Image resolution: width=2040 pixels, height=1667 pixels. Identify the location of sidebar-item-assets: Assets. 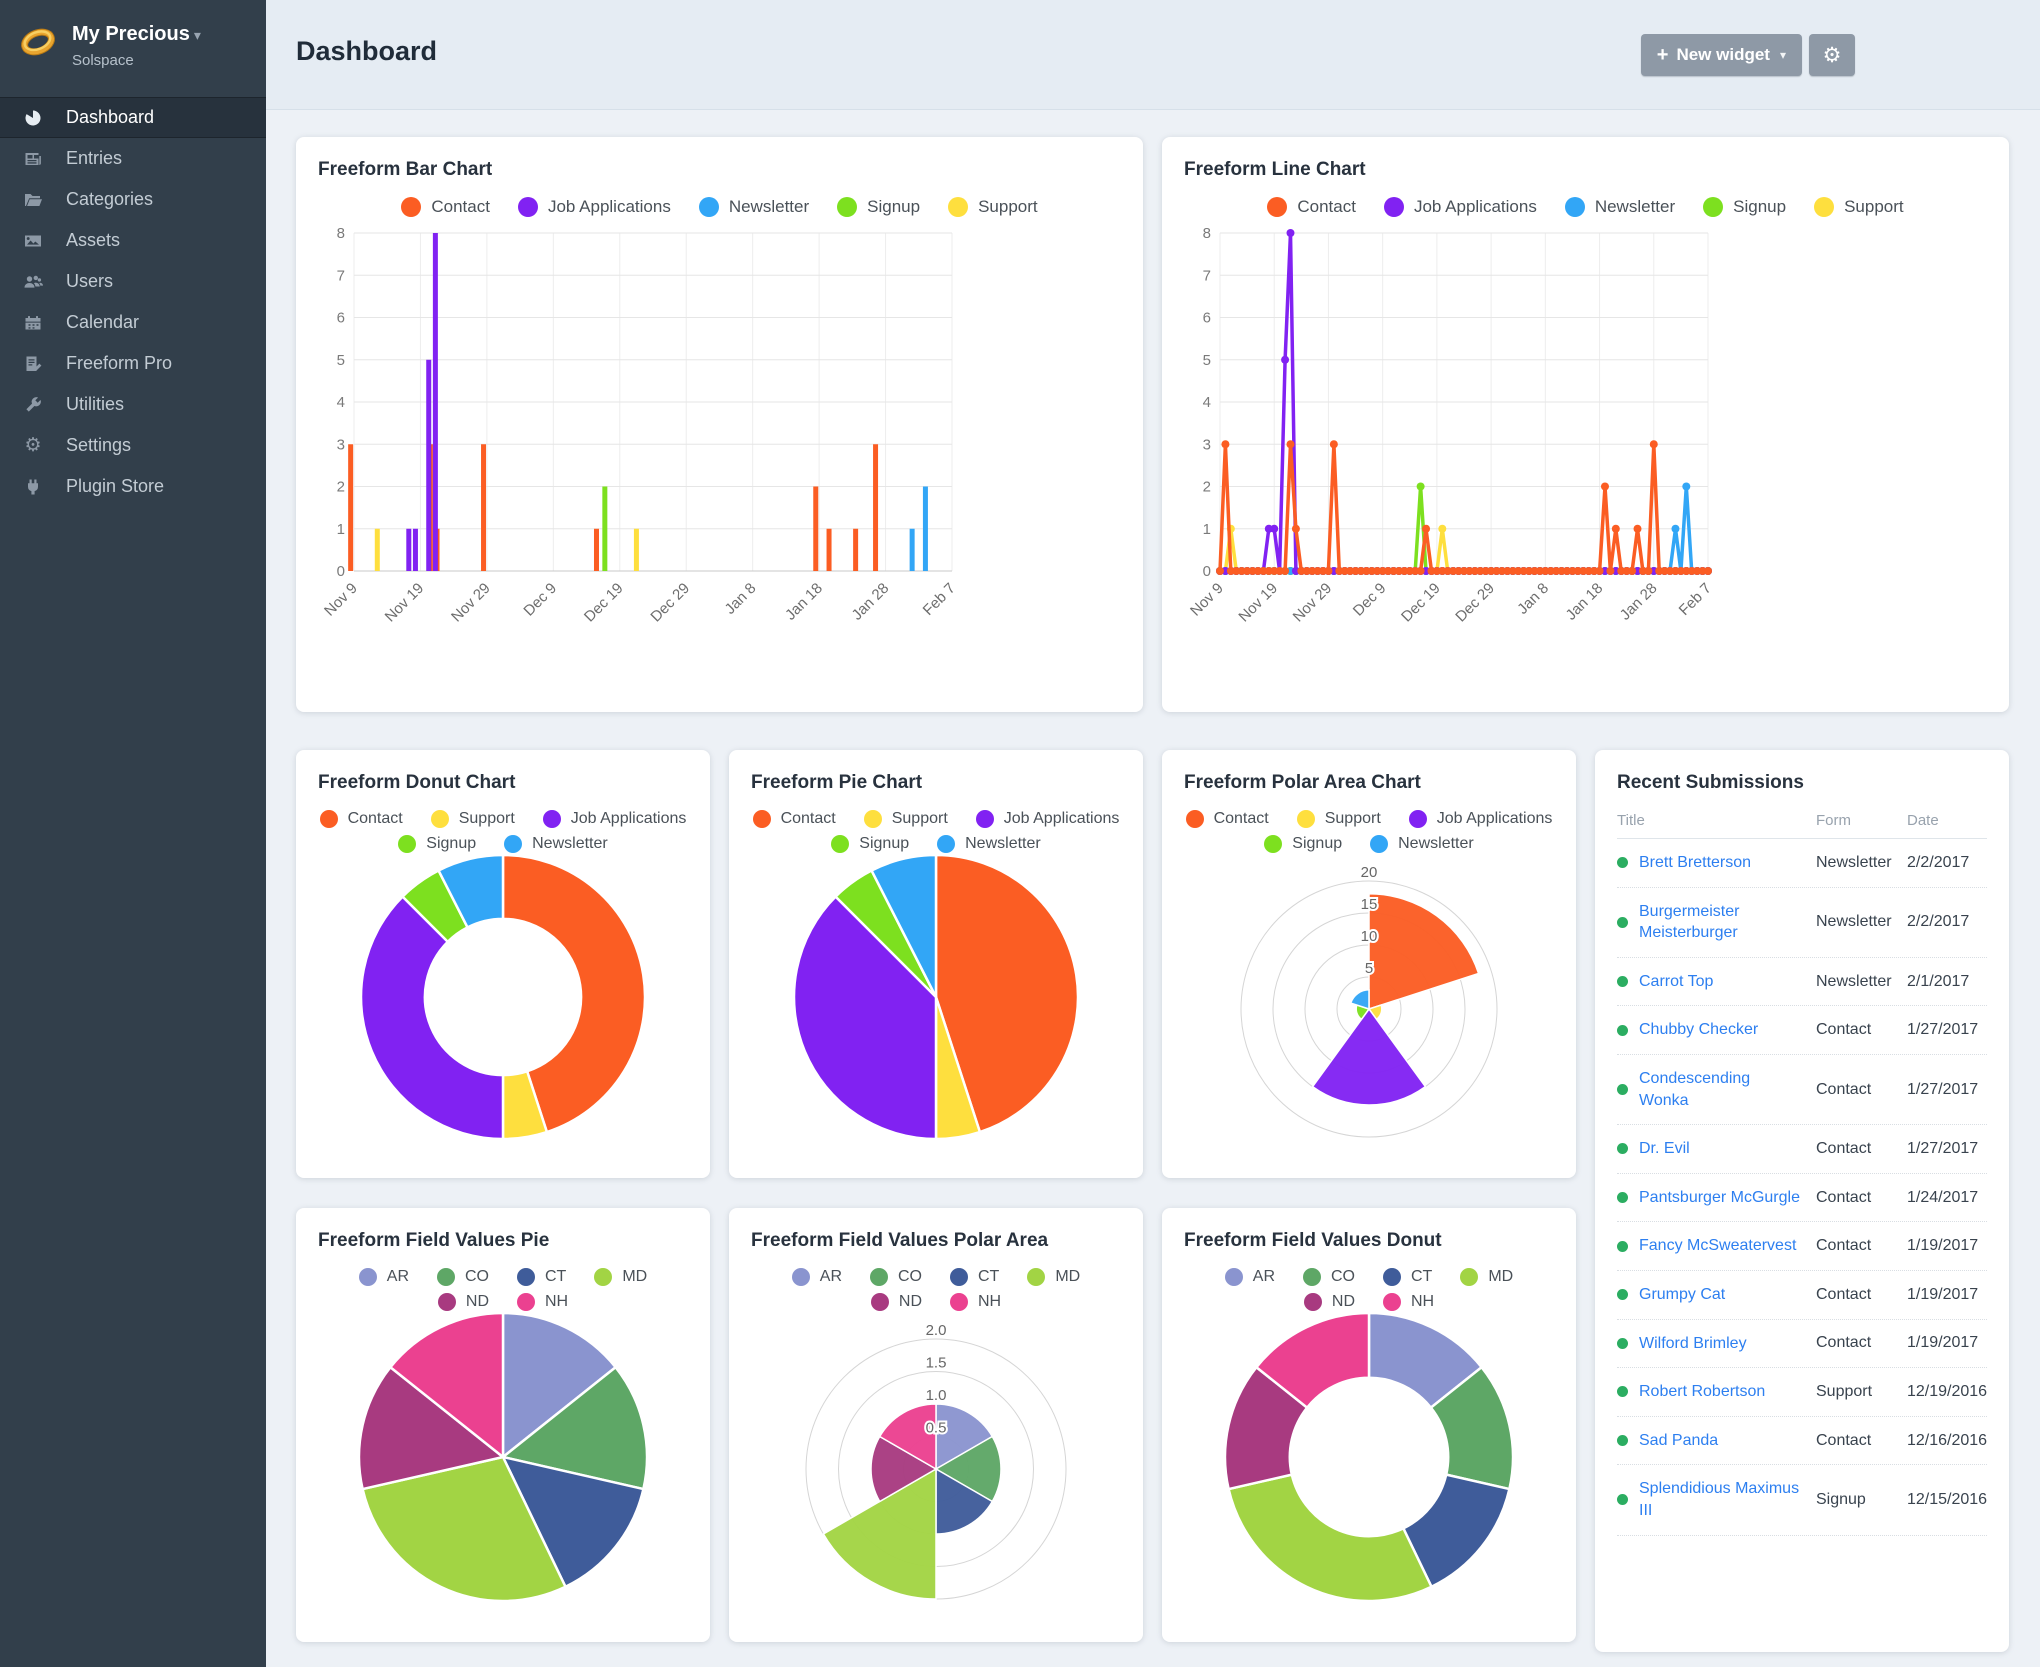
(133, 240).